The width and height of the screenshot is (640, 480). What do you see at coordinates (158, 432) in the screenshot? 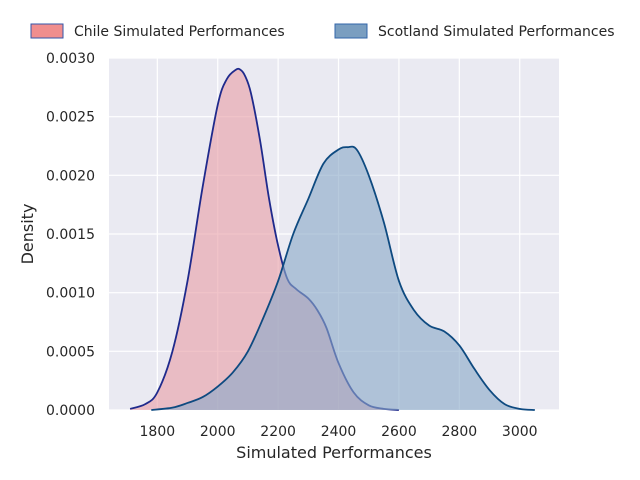
I see `x-tick-label: 1800` at bounding box center [158, 432].